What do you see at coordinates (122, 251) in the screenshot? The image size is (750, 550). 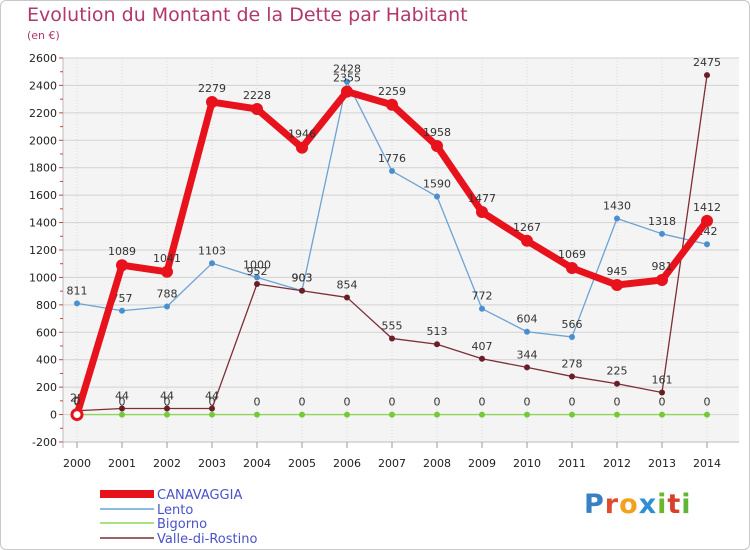 I see `data-label-canavaggia: 1089` at bounding box center [122, 251].